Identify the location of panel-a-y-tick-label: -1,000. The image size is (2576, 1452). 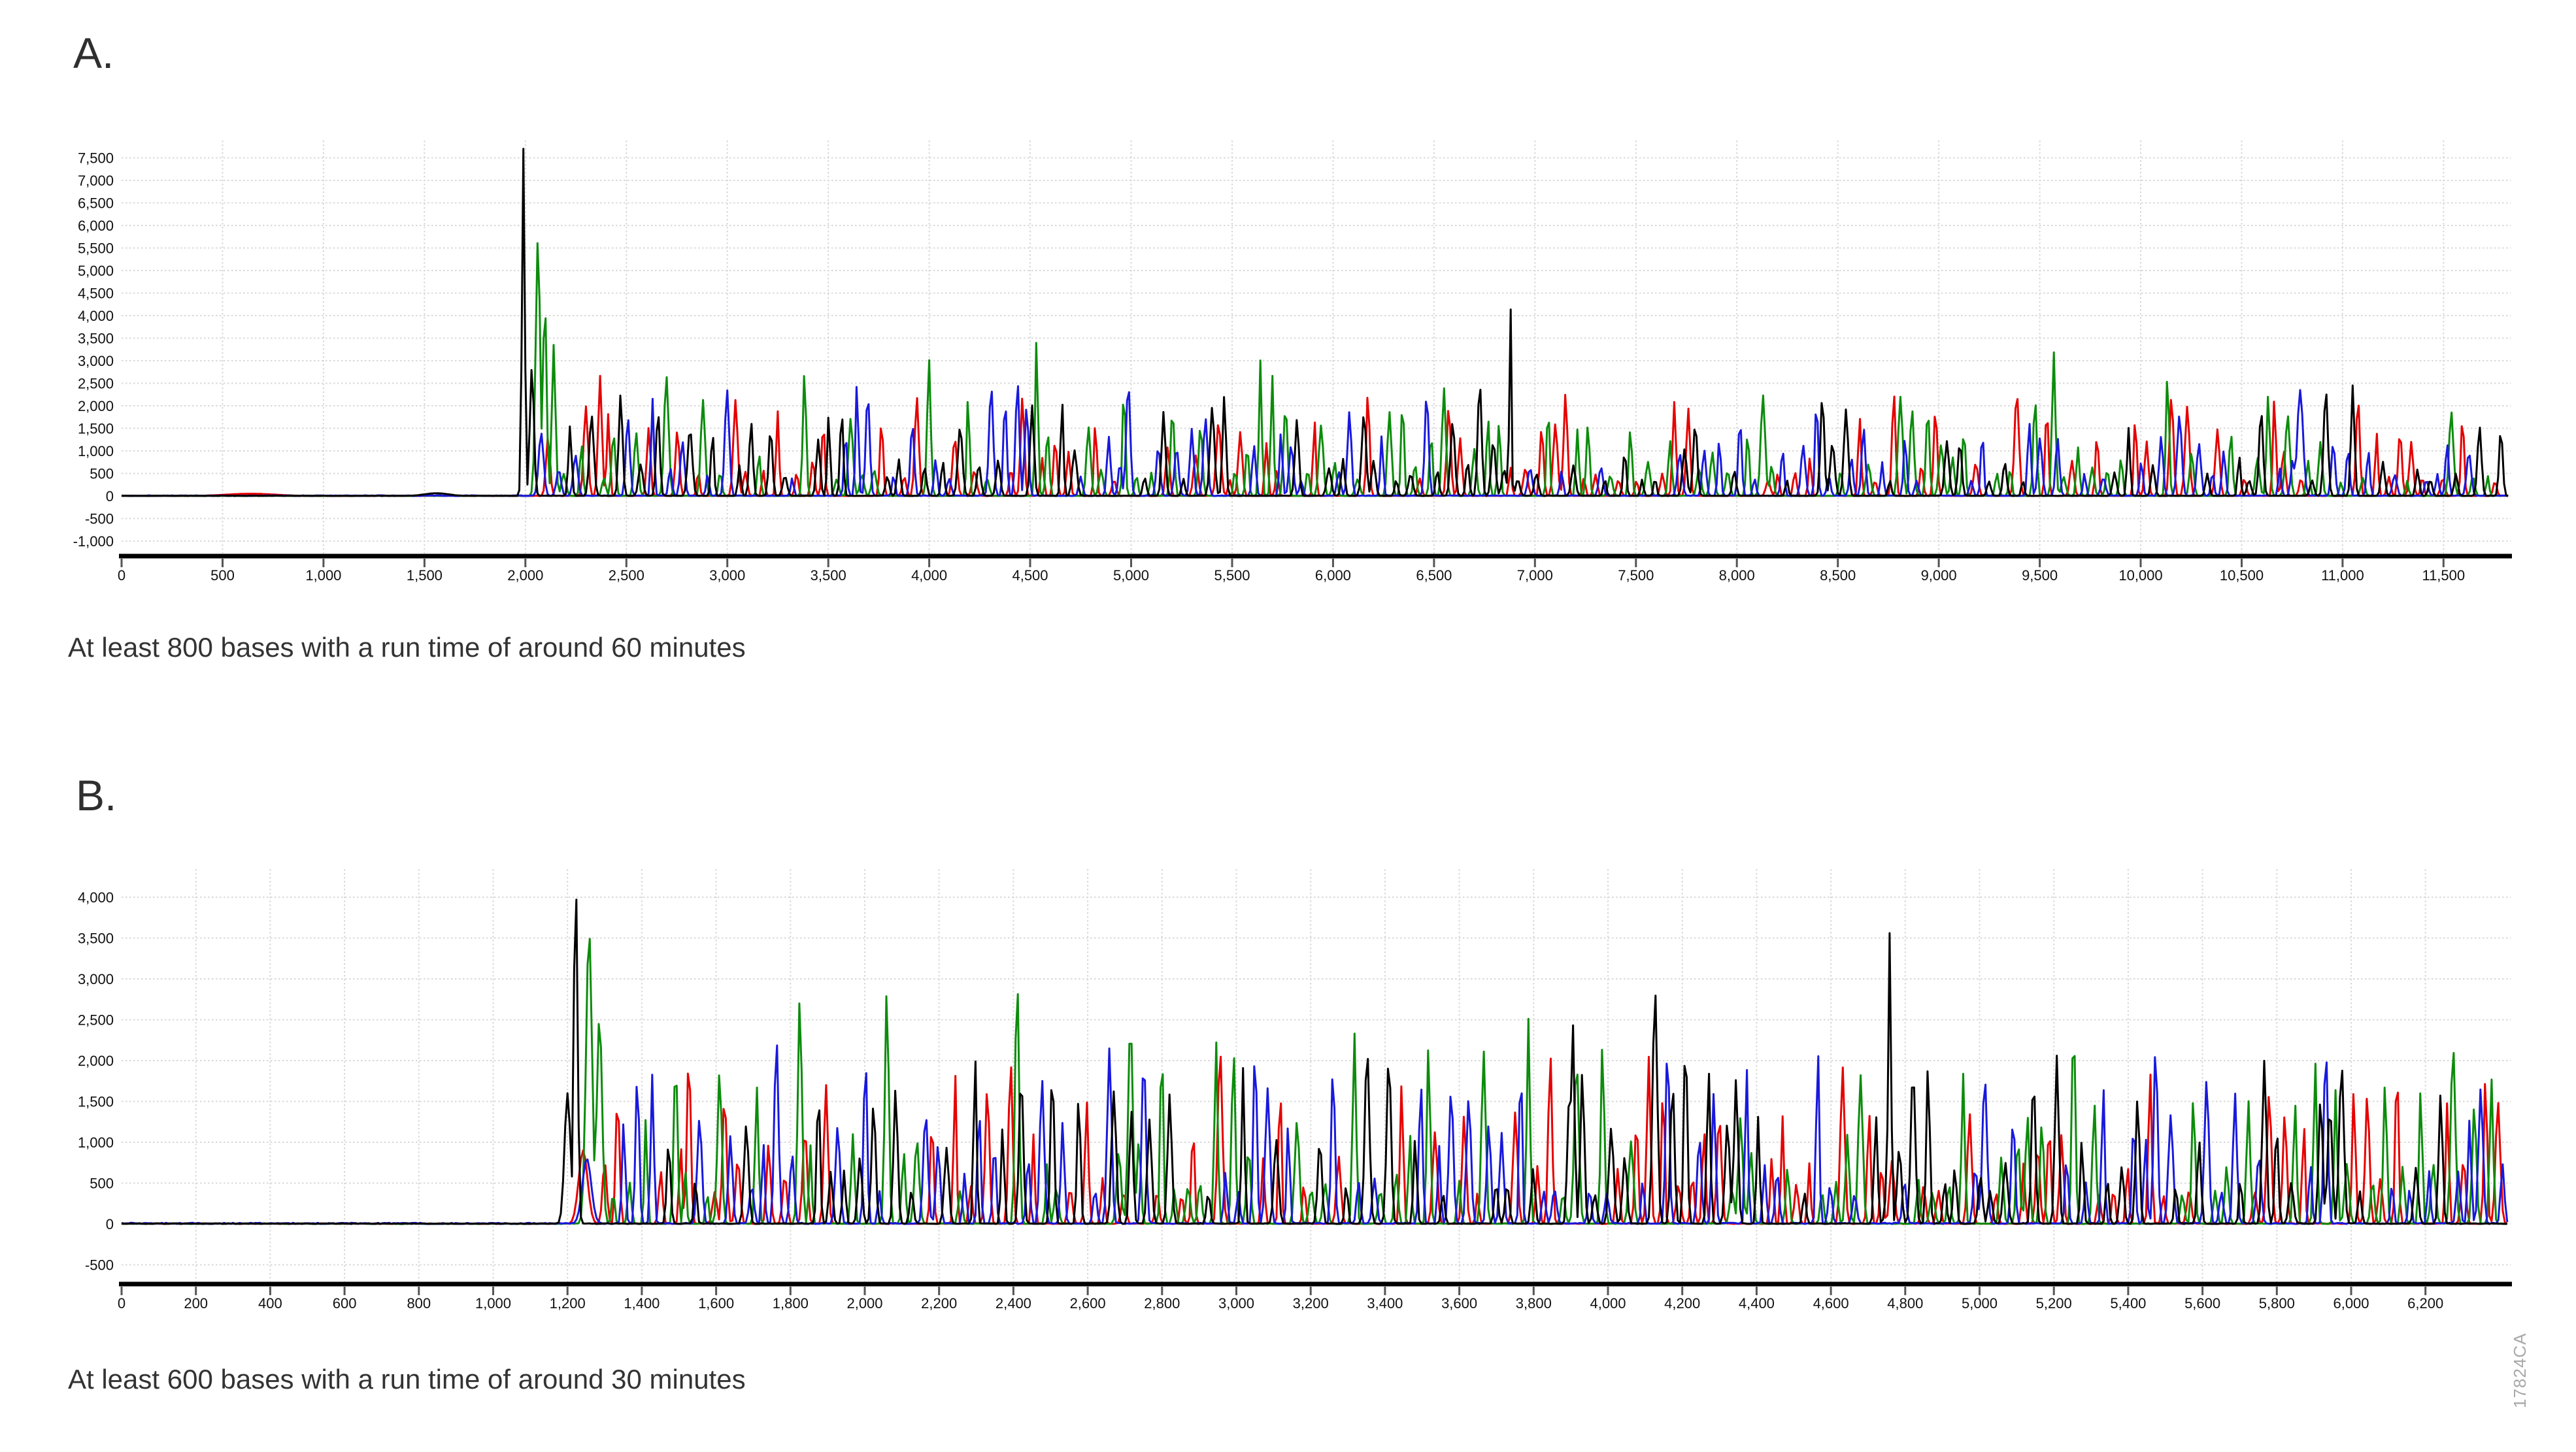
(94, 541).